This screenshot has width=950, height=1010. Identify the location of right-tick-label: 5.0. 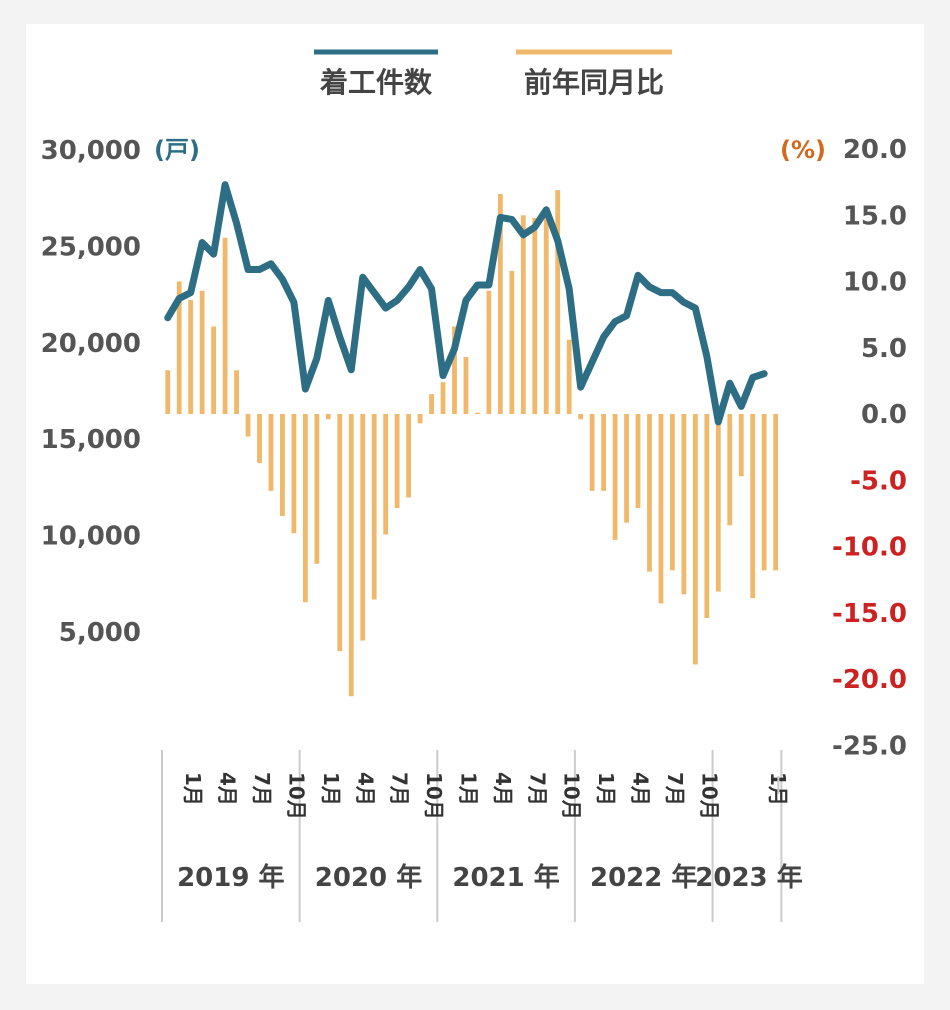
(884, 349).